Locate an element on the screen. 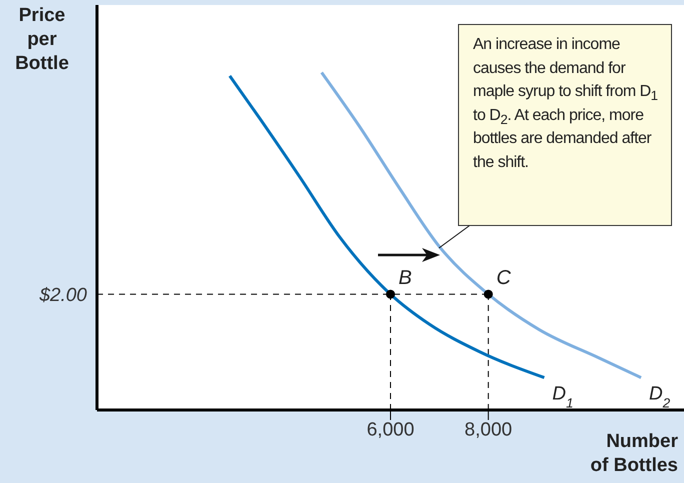 This screenshot has width=684, height=483. x-tick-label: 8,000 is located at coordinates (488, 429).